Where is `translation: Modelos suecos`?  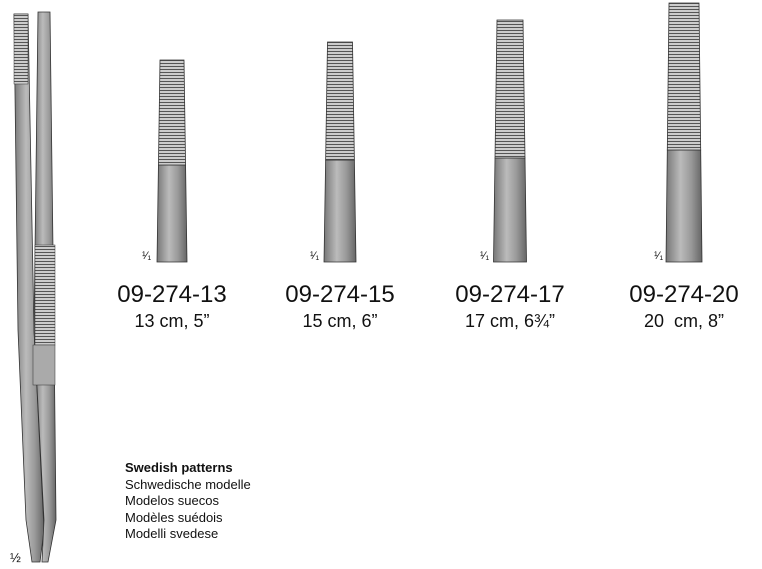 translation: Modelos suecos is located at coordinates (172, 500).